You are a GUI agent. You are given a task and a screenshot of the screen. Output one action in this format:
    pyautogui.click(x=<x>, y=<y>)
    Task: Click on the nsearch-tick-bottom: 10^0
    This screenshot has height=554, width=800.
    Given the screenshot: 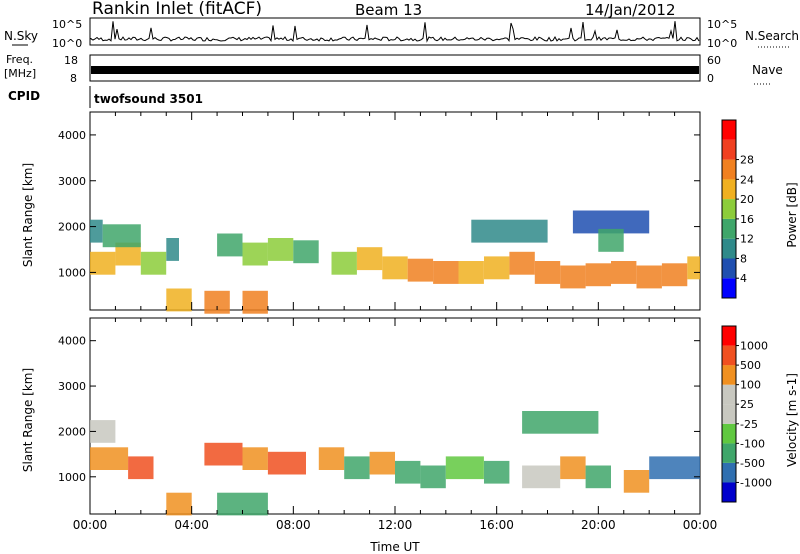 What is the action you would take?
    pyautogui.click(x=722, y=43)
    